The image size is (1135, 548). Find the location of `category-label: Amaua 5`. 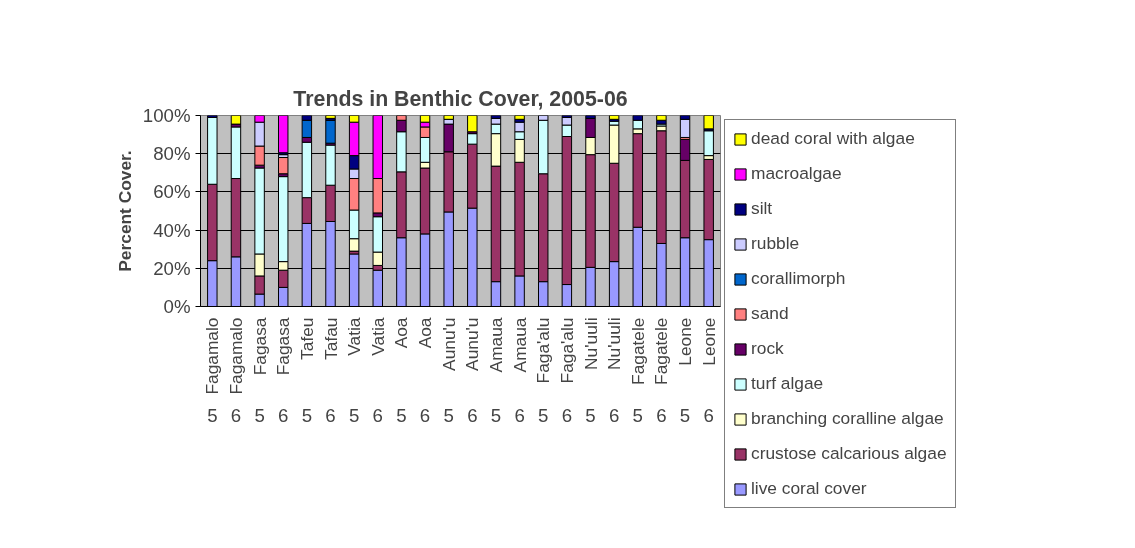

category-label: Amaua 5 is located at coordinates (495, 371).